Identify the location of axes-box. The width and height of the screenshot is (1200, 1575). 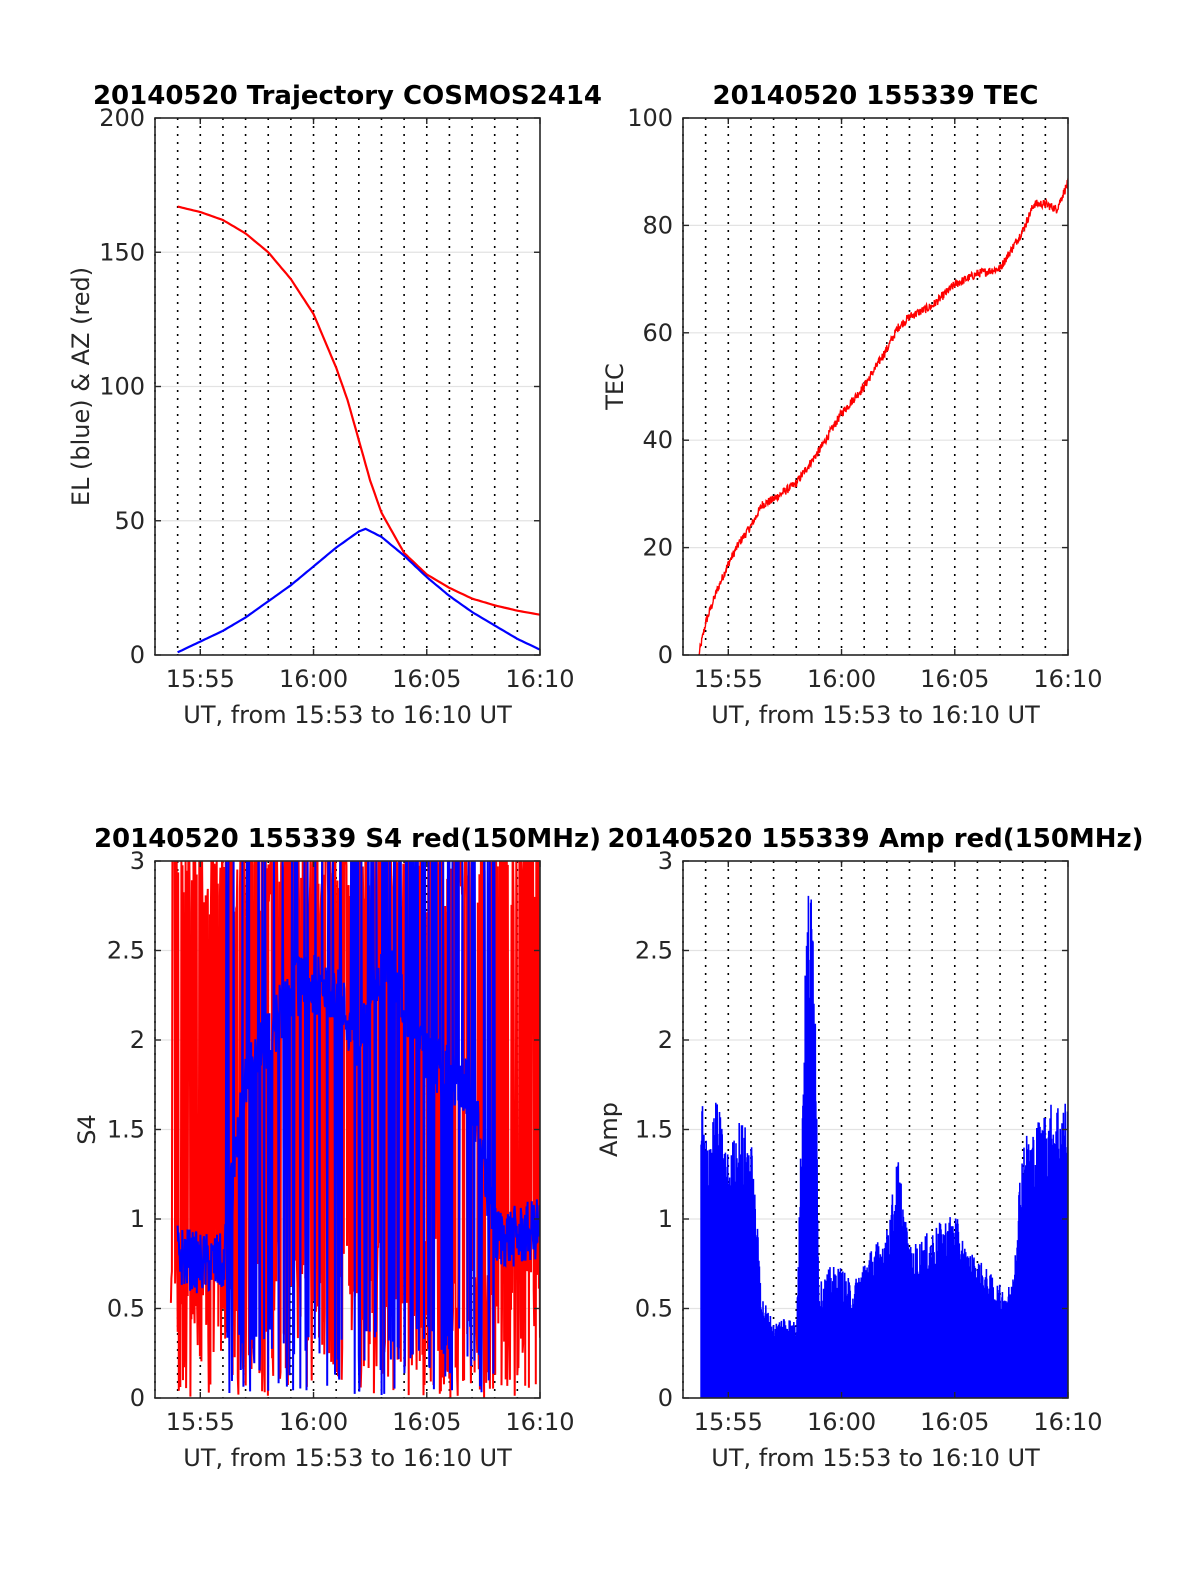
(875, 386).